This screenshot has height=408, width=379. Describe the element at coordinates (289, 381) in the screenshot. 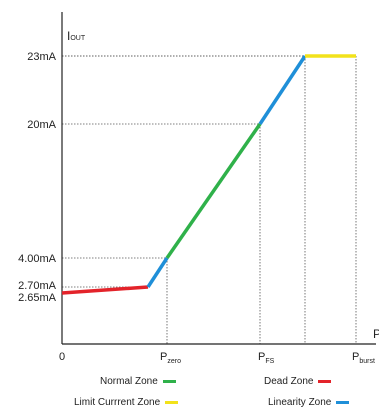

I see `legend-label: Dead Zone` at that location.